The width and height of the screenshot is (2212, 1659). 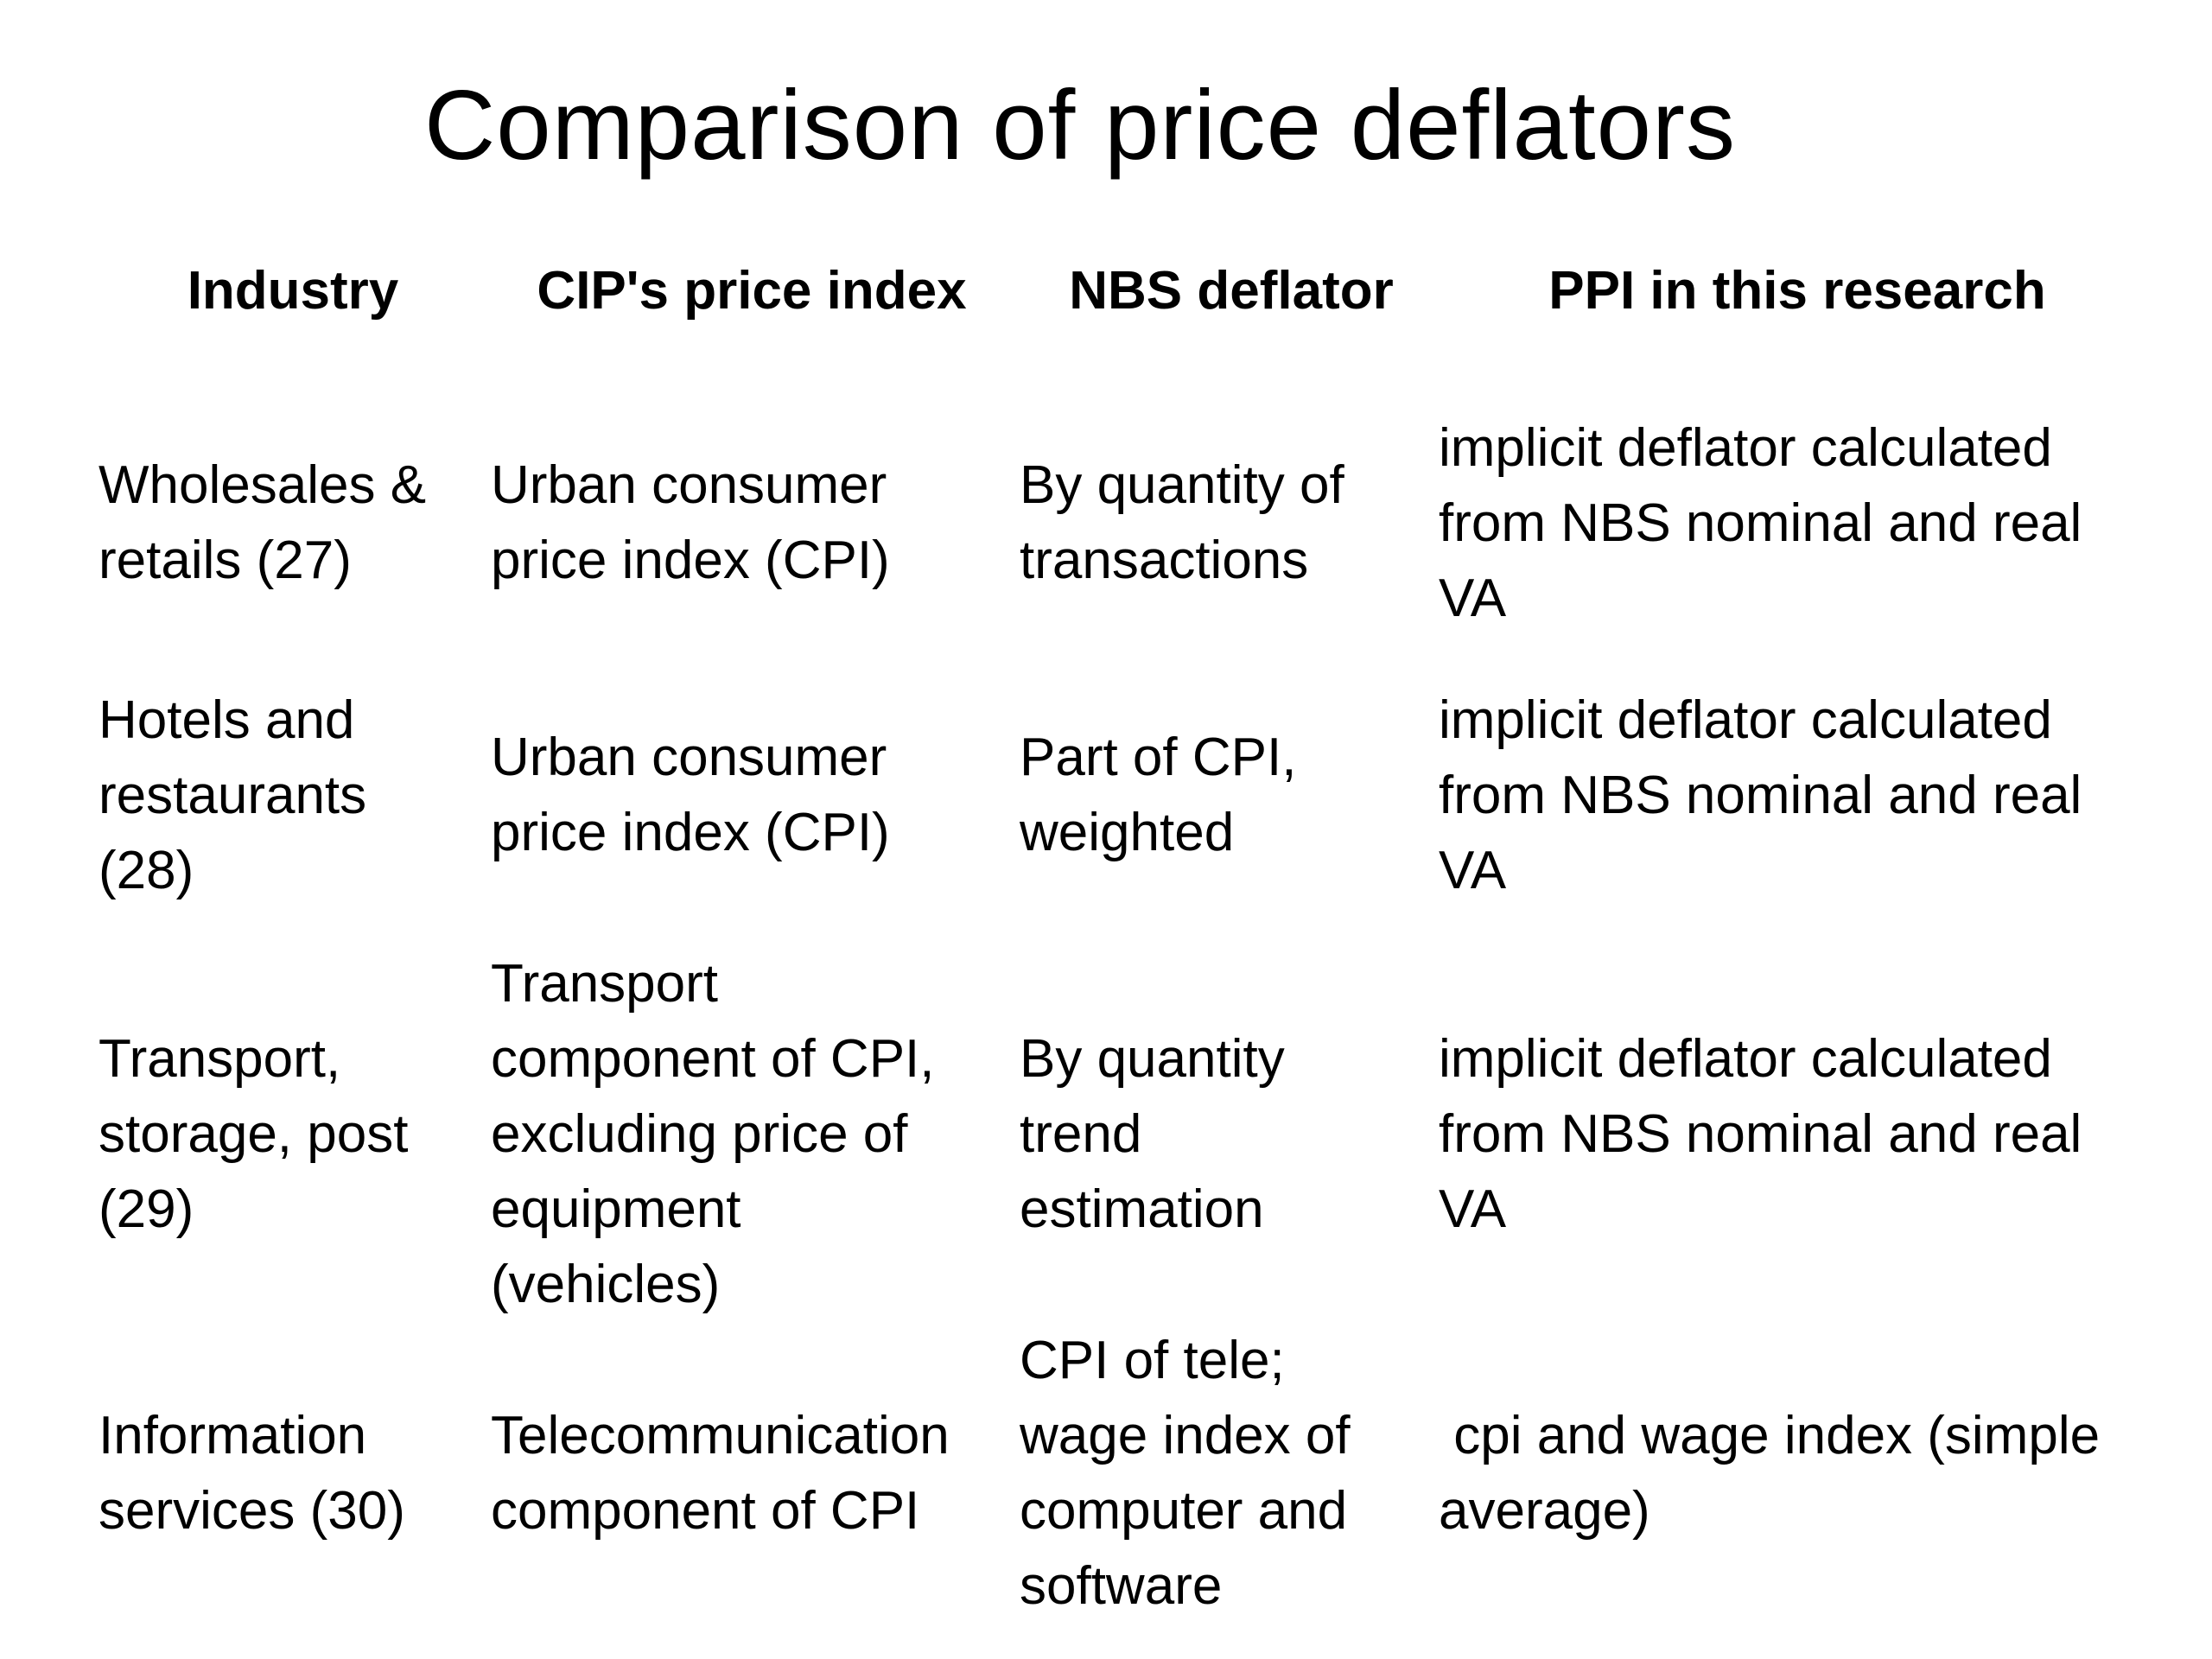 What do you see at coordinates (705, 1511) in the screenshot?
I see `cell-line: component of CPI` at bounding box center [705, 1511].